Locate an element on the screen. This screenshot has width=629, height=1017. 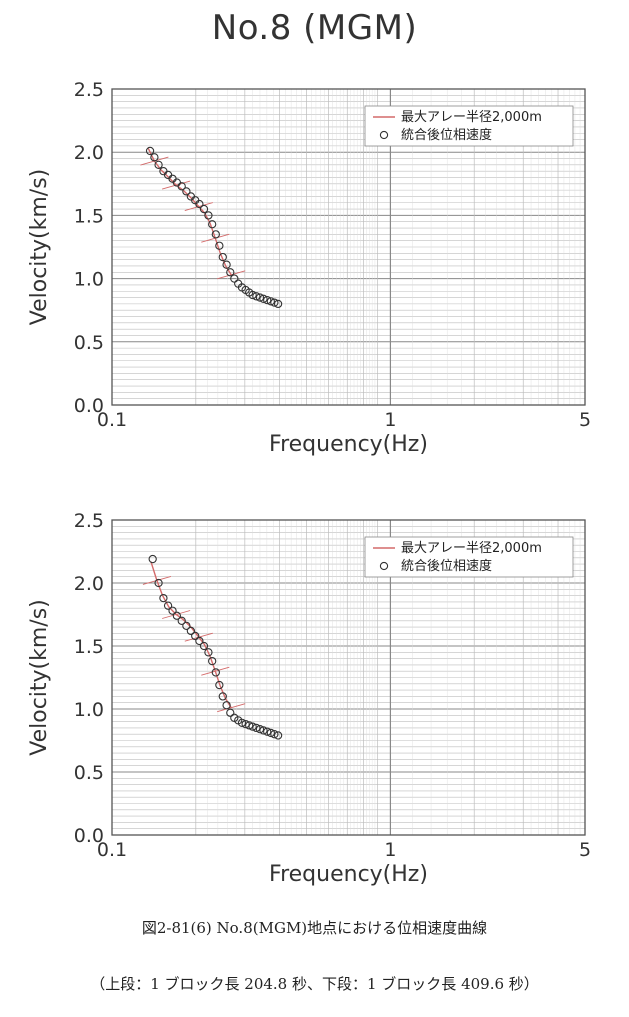
figure-caption: 図2-81(6) No.8(MGM)地点における位相速度曲線 is located at coordinates (314, 928).